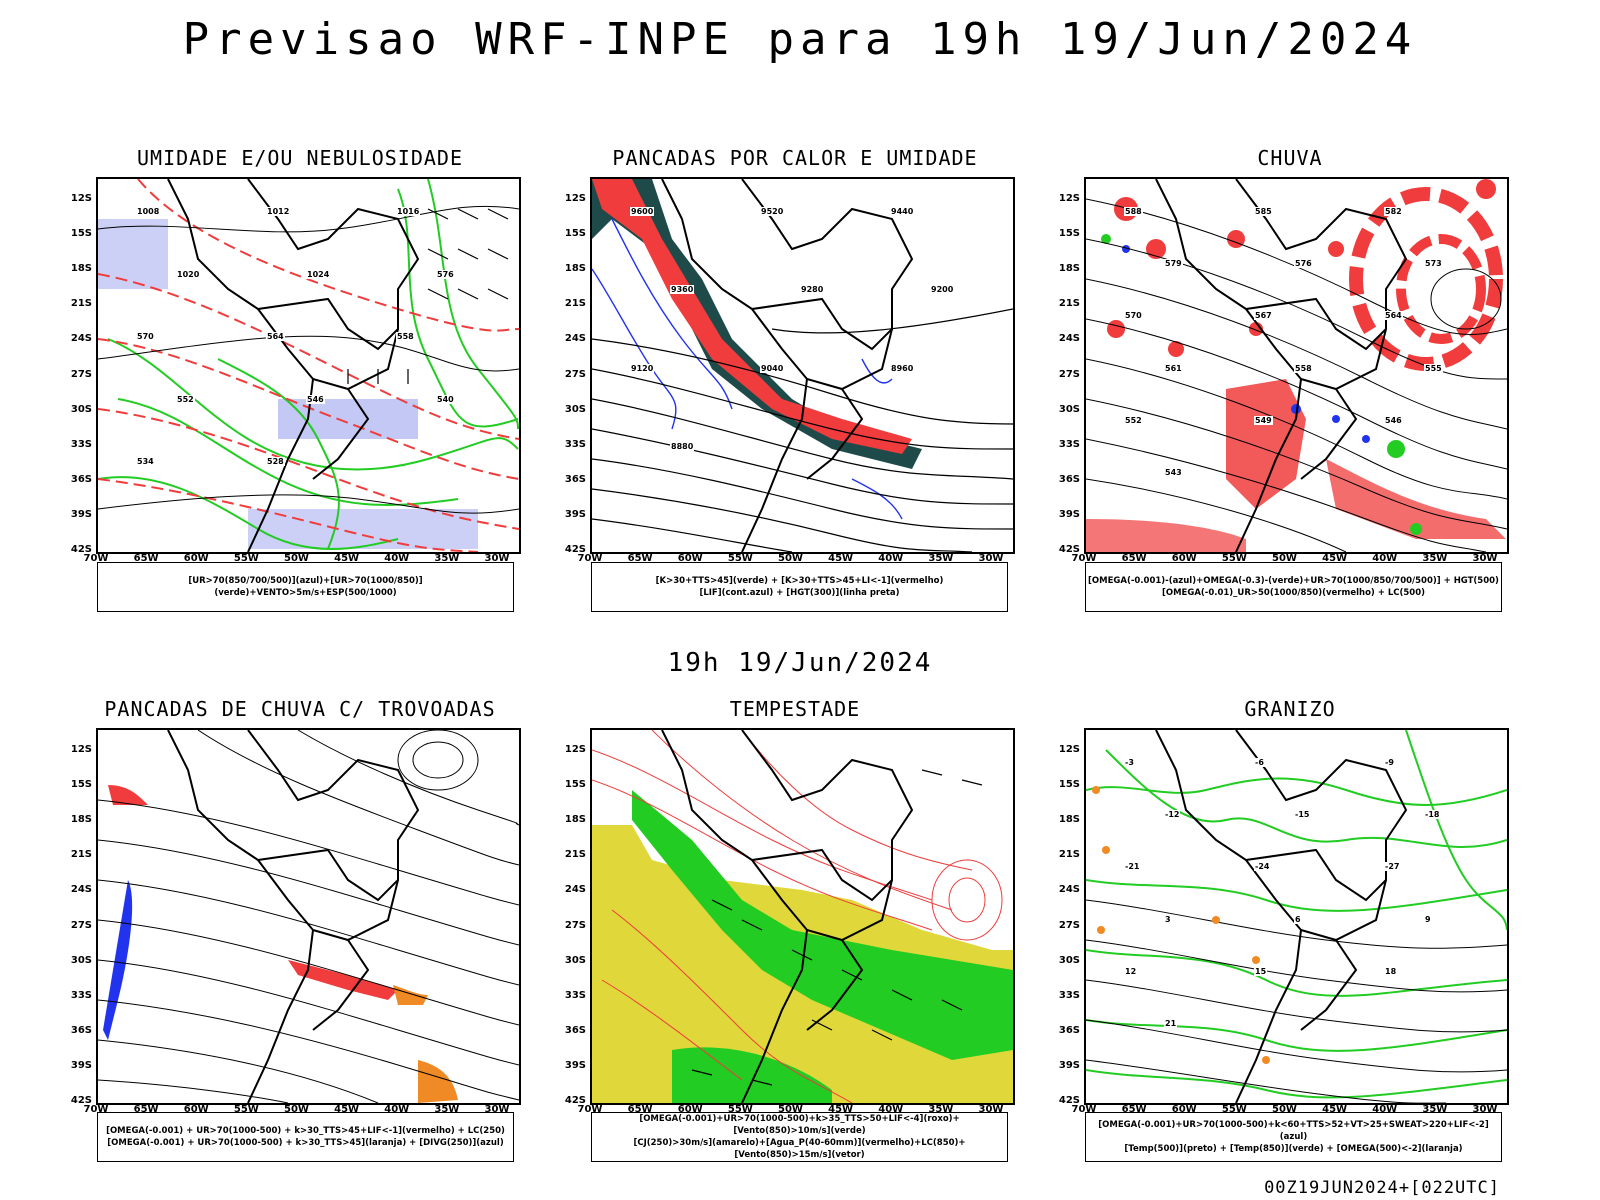 This screenshot has width=1600, height=1200. Describe the element at coordinates (1382, 1188) in the screenshot. I see `footer-run-time: 00Z19JUN2024+[022UTC]` at that location.